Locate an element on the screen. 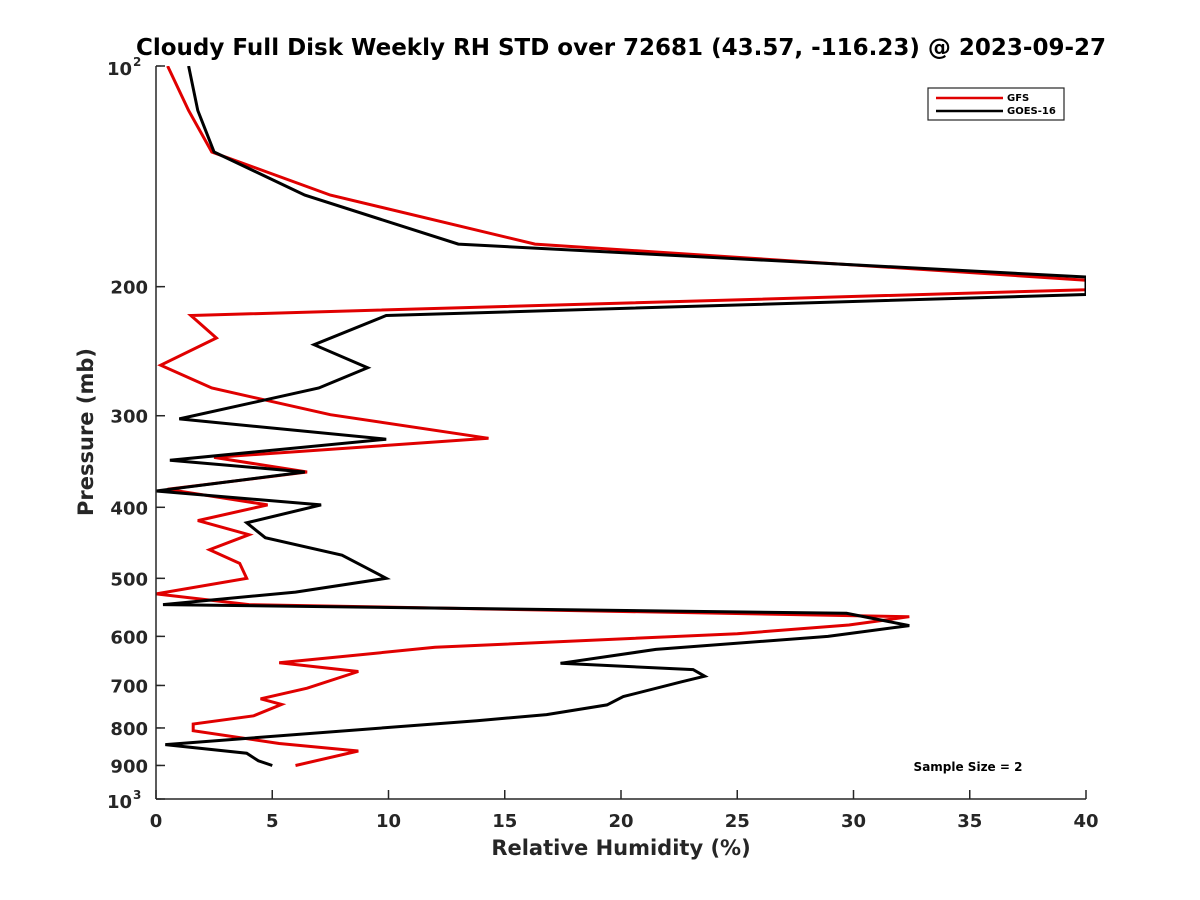 The width and height of the screenshot is (1200, 900). y-tick-label: 600 is located at coordinates (129, 637).